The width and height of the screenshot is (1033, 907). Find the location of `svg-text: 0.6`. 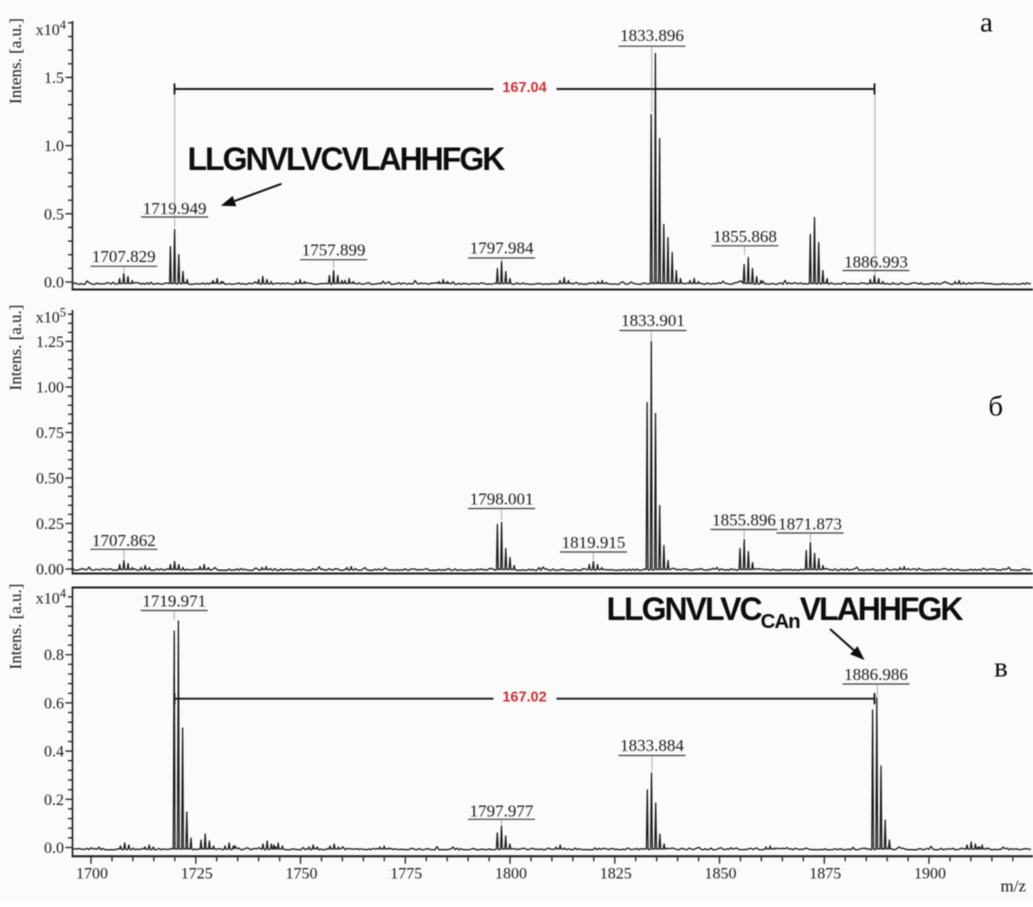

svg-text: 0.6 is located at coordinates (54, 703).